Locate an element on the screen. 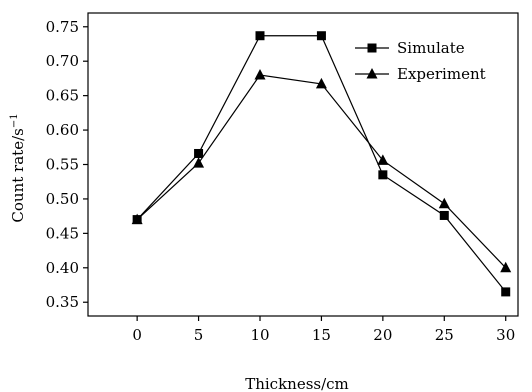 Image resolution: width=532 pixels, height=392 pixels. legend-item-simulate: Simulate is located at coordinates (410, 48).